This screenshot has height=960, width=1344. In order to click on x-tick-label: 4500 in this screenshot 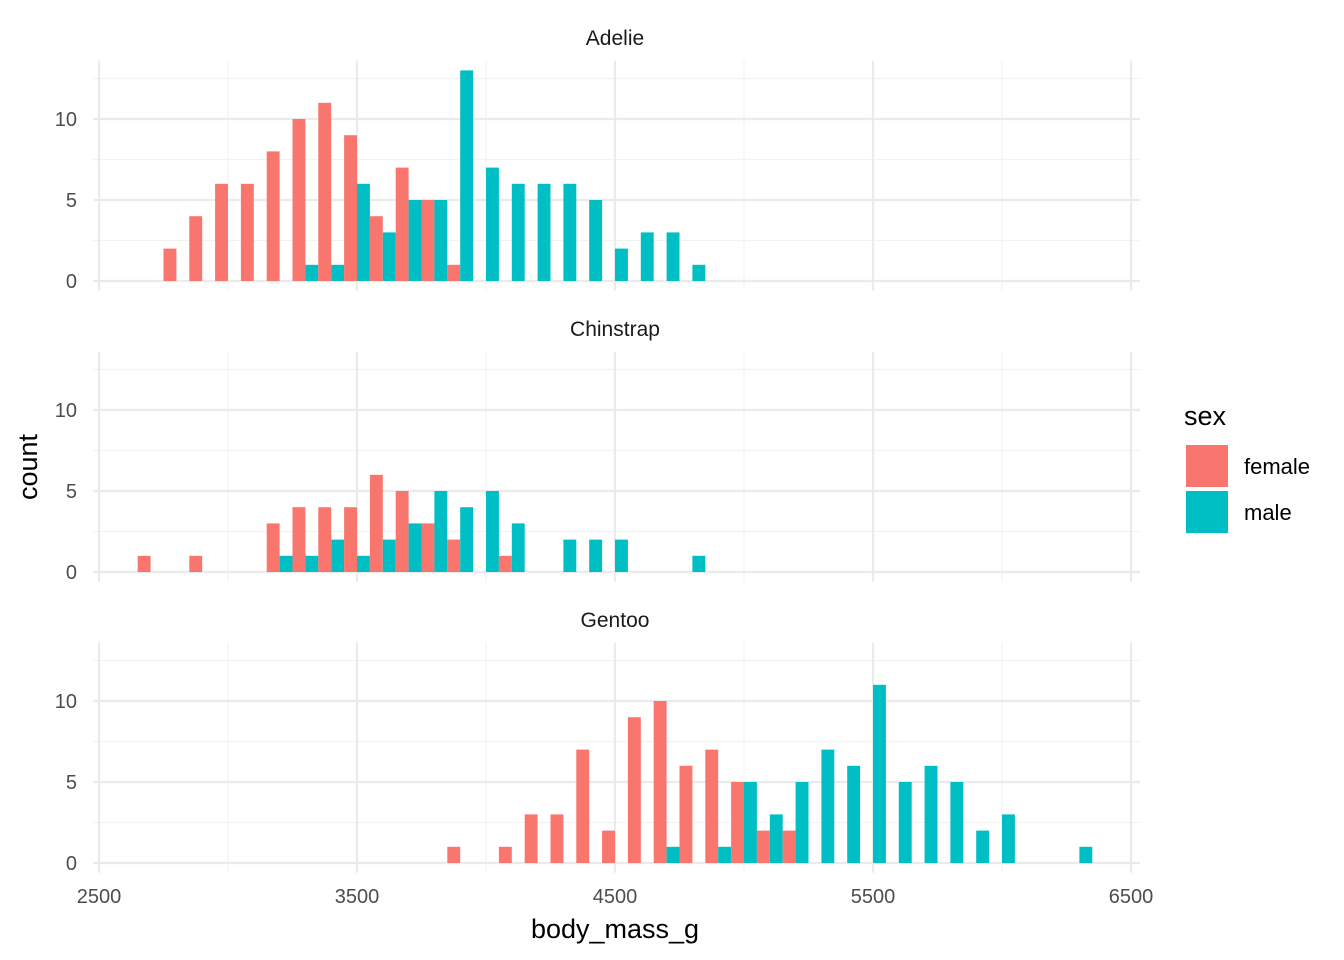, I will do `click(615, 897)`.